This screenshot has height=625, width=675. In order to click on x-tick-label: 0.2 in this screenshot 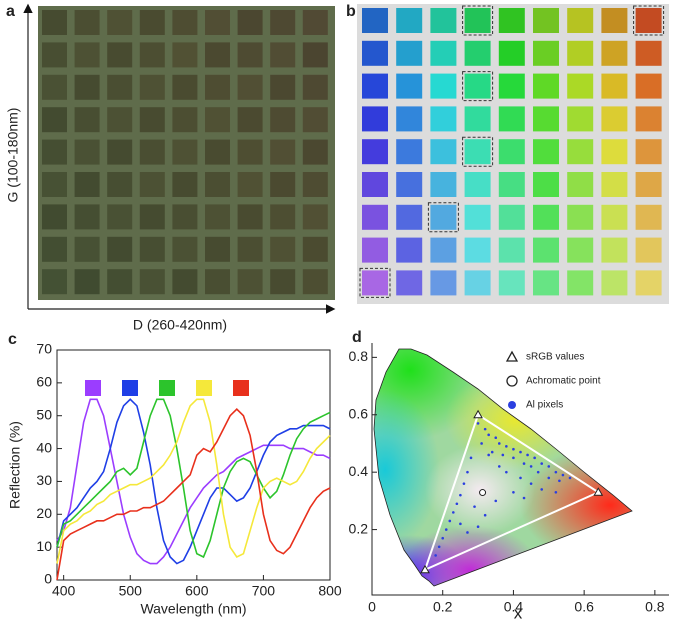, I will do `click(443, 607)`.